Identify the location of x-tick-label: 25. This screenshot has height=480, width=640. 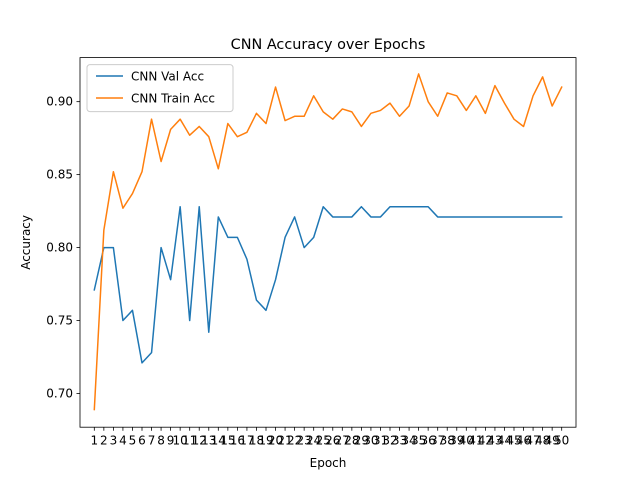
(323, 441).